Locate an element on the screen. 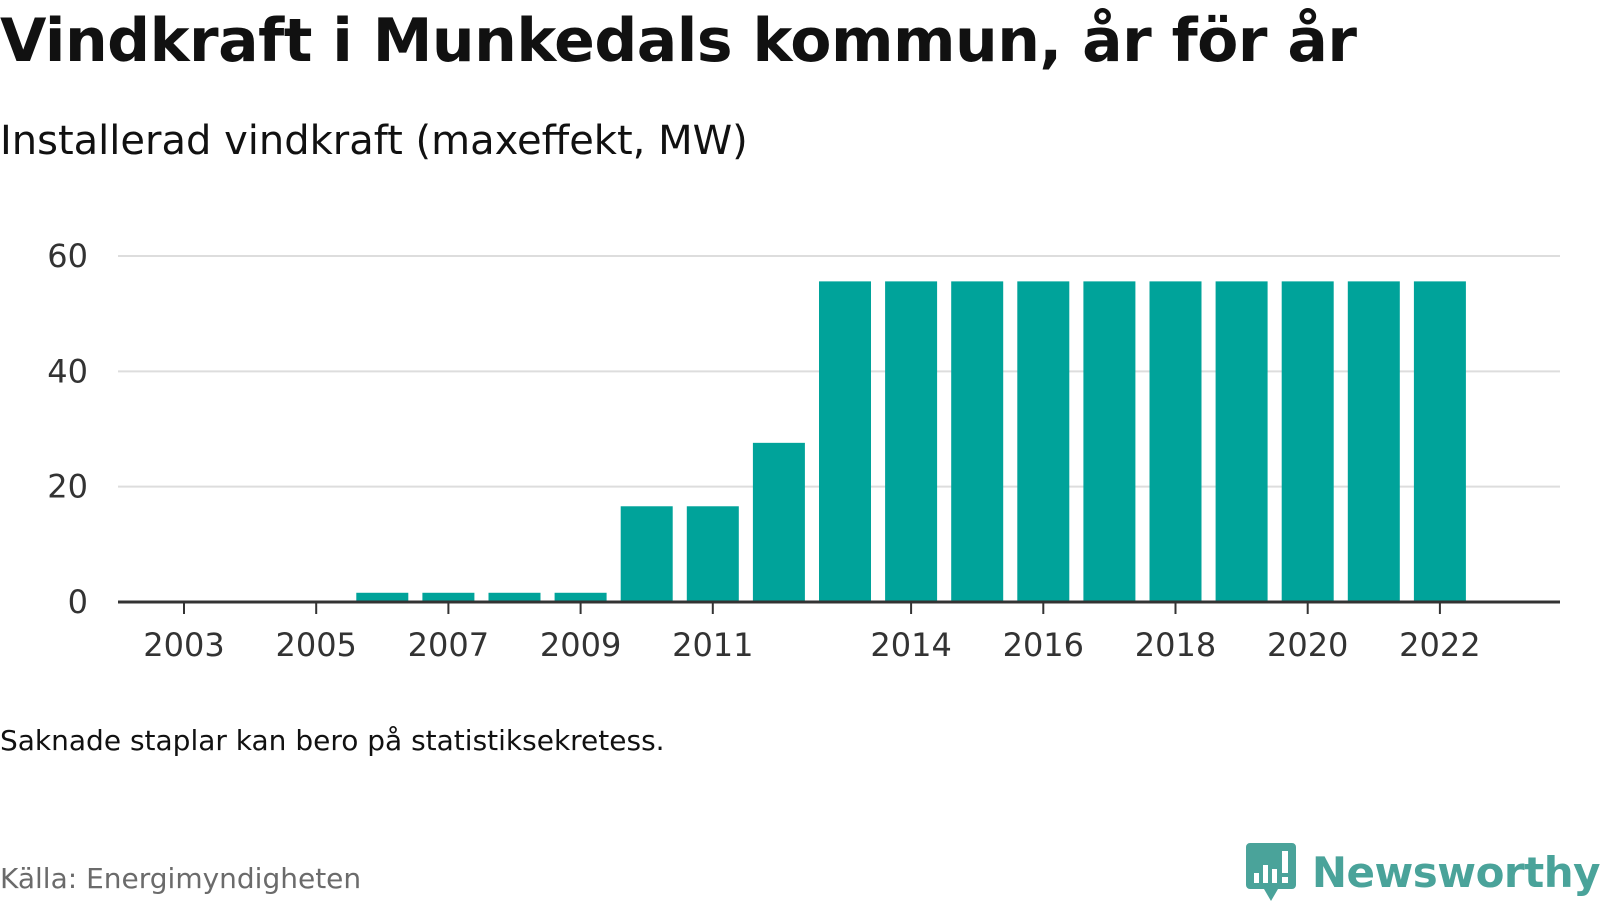  bar-2015 is located at coordinates (977, 441).